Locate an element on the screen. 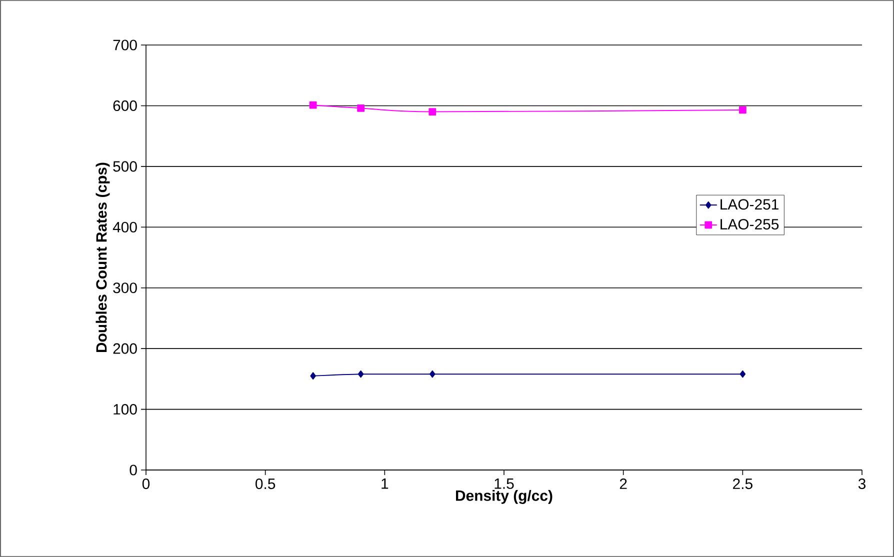  y-tick-label: 600 is located at coordinates (125, 106).